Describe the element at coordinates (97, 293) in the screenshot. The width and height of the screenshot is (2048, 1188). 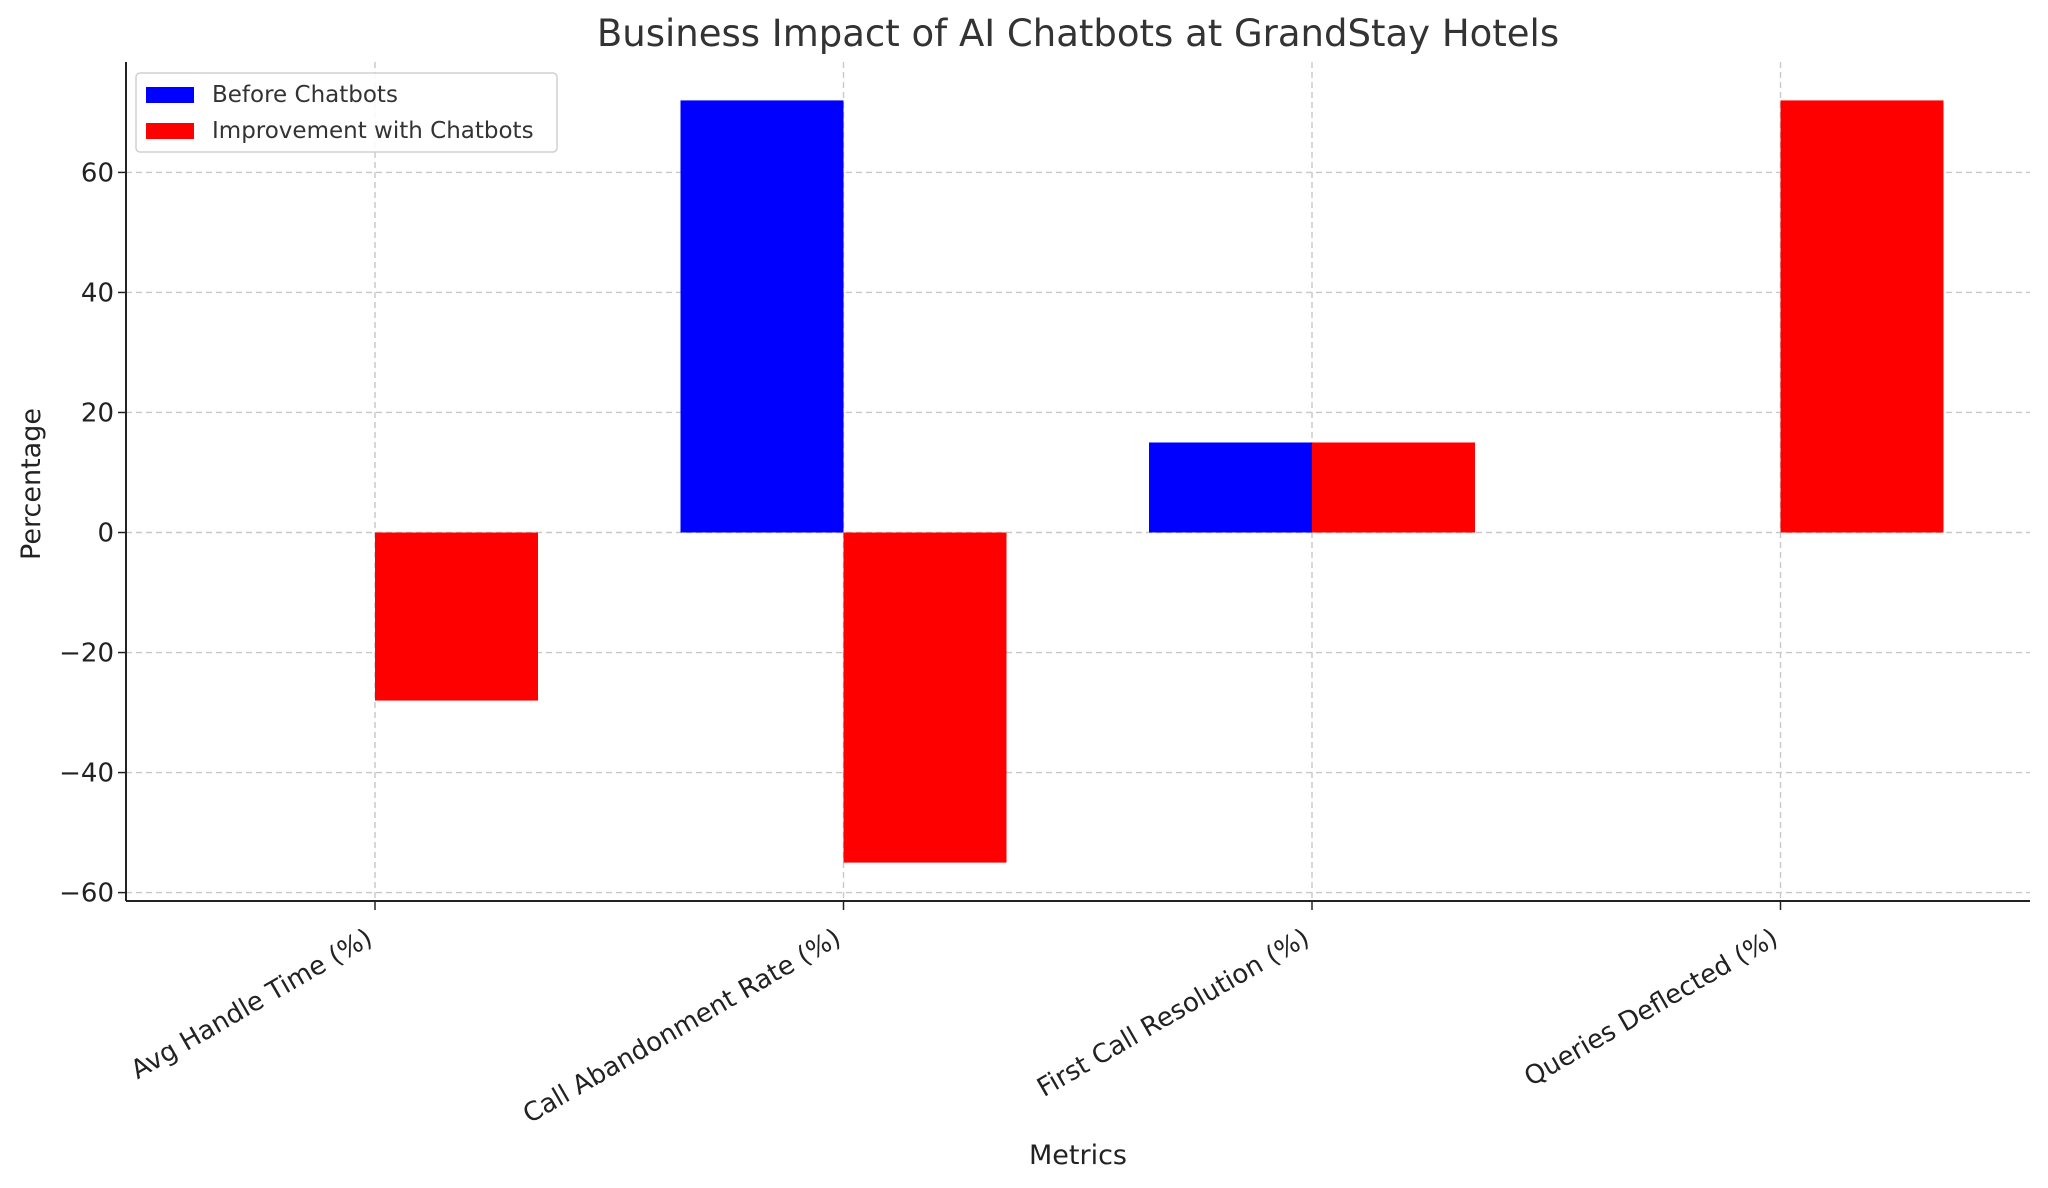
I see `y-tick-label: 40` at that location.